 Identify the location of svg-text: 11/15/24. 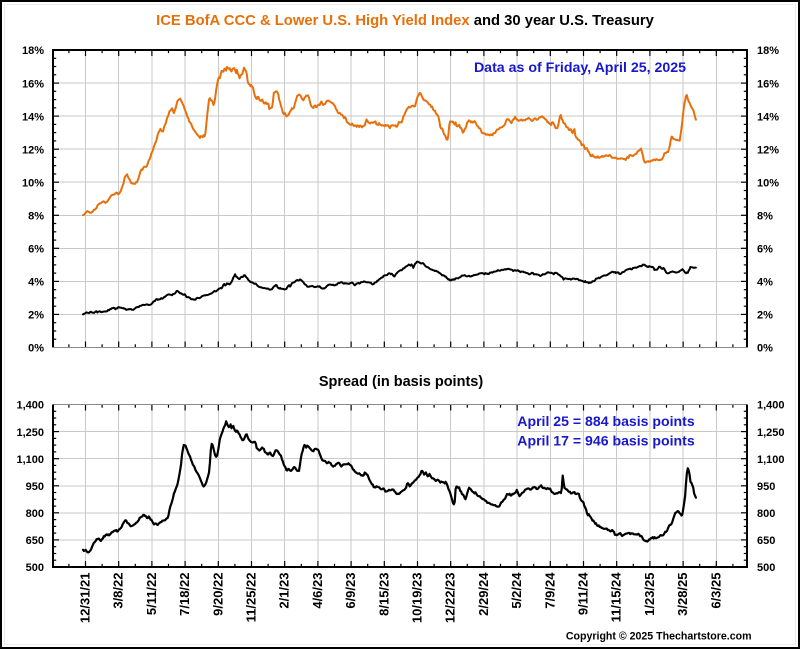
(616, 597).